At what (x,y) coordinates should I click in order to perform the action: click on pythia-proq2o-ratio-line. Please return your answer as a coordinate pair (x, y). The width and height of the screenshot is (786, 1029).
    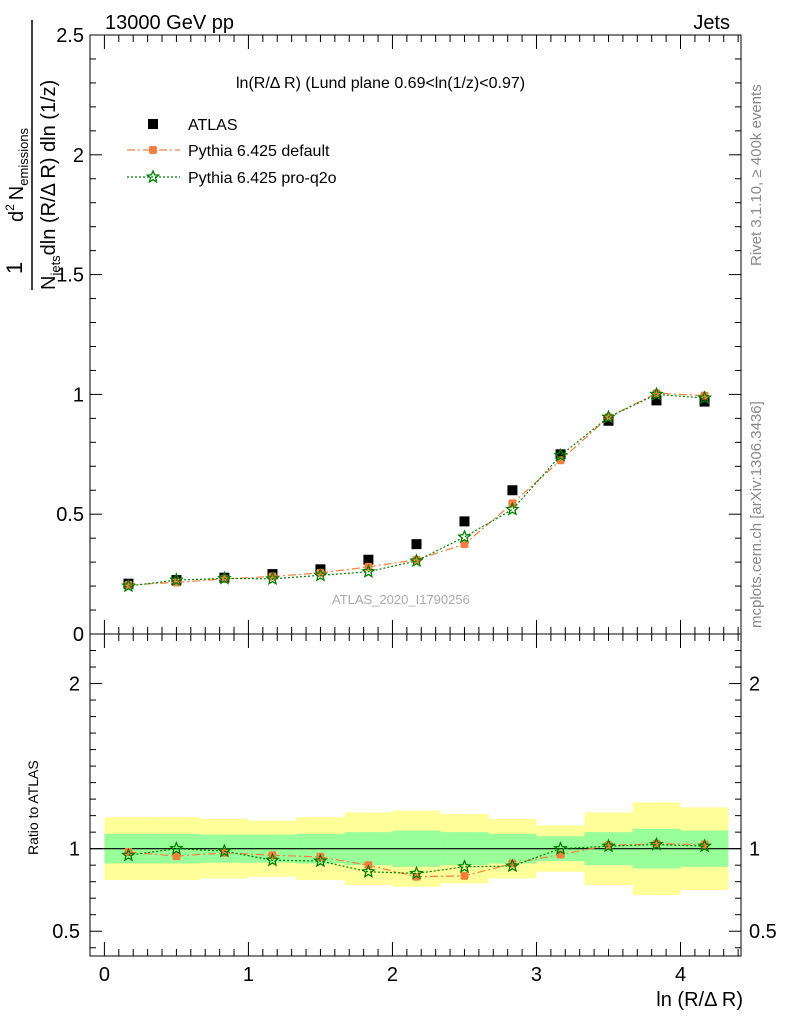
    Looking at the image, I should click on (416, 859).